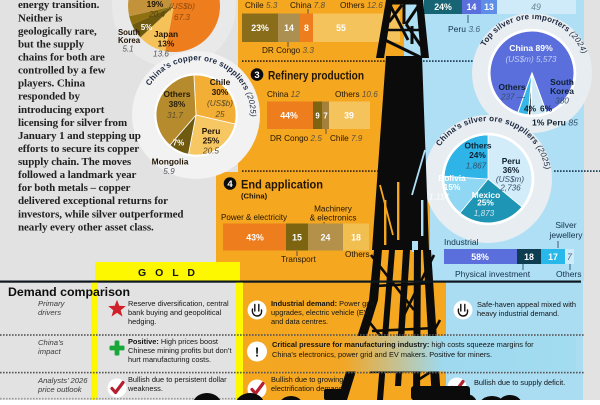  Describe the element at coordinates (476, 166) in the screenshot. I see `svg-text: 1,867` at that location.